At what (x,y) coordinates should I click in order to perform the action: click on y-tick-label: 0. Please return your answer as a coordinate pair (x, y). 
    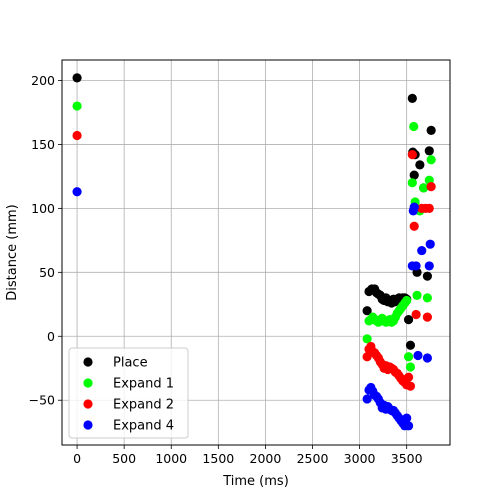
    Looking at the image, I should click on (51, 336).